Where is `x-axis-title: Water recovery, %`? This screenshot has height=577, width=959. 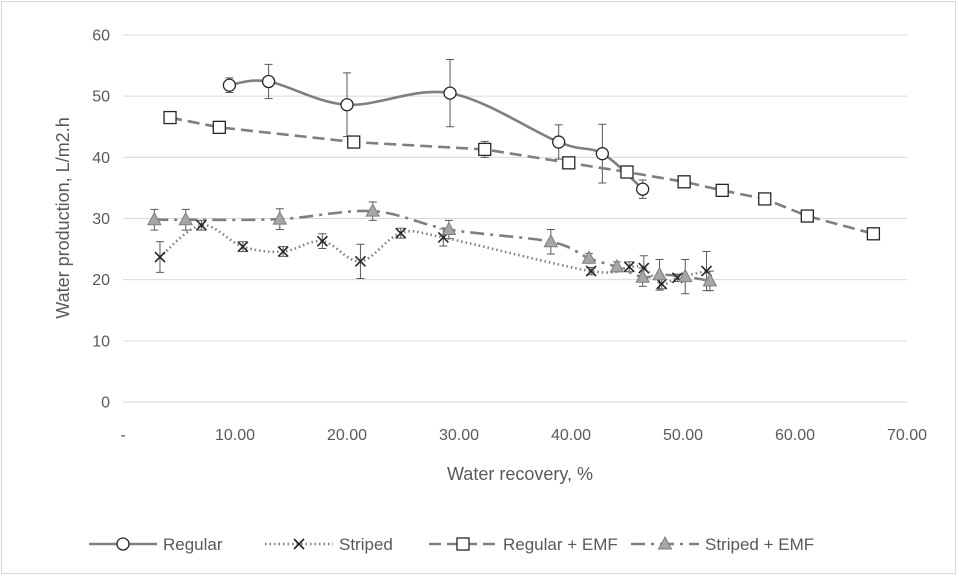 x-axis-title: Water recovery, % is located at coordinates (520, 474).